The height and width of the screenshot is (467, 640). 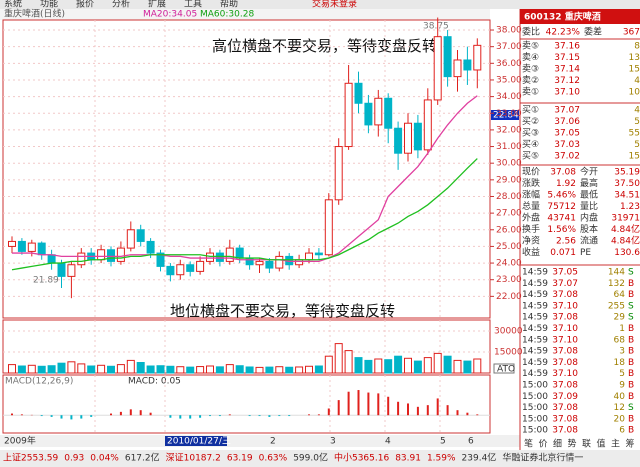 What do you see at coordinates (20, 441) in the screenshot?
I see `date-start: 2009年` at bounding box center [20, 441].